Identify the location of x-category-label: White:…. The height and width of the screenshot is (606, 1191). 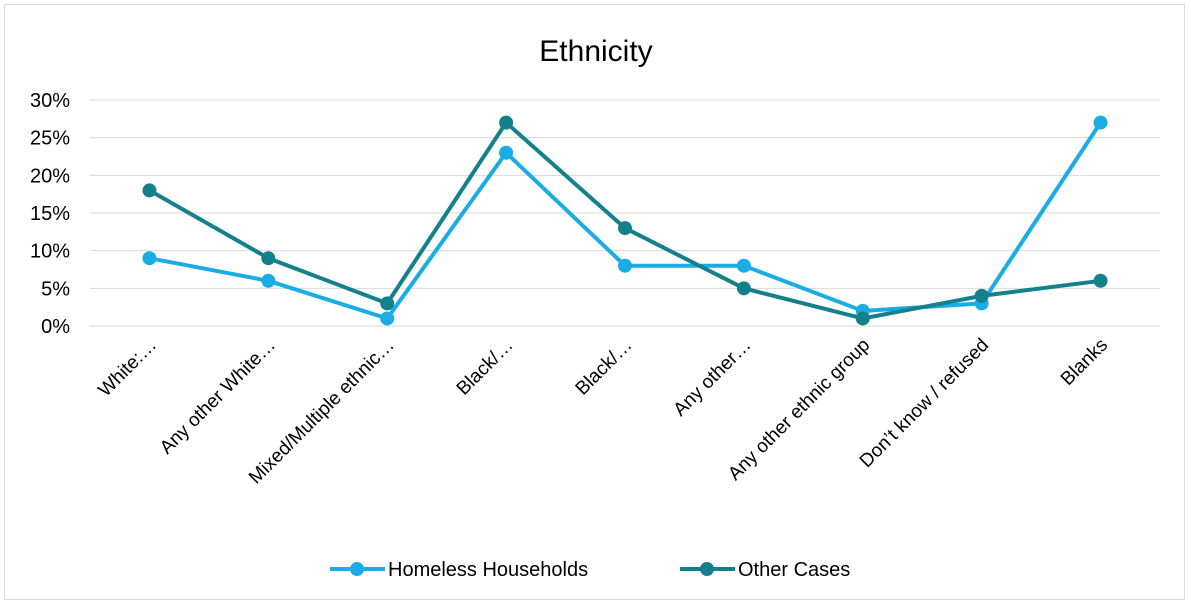
(128, 368).